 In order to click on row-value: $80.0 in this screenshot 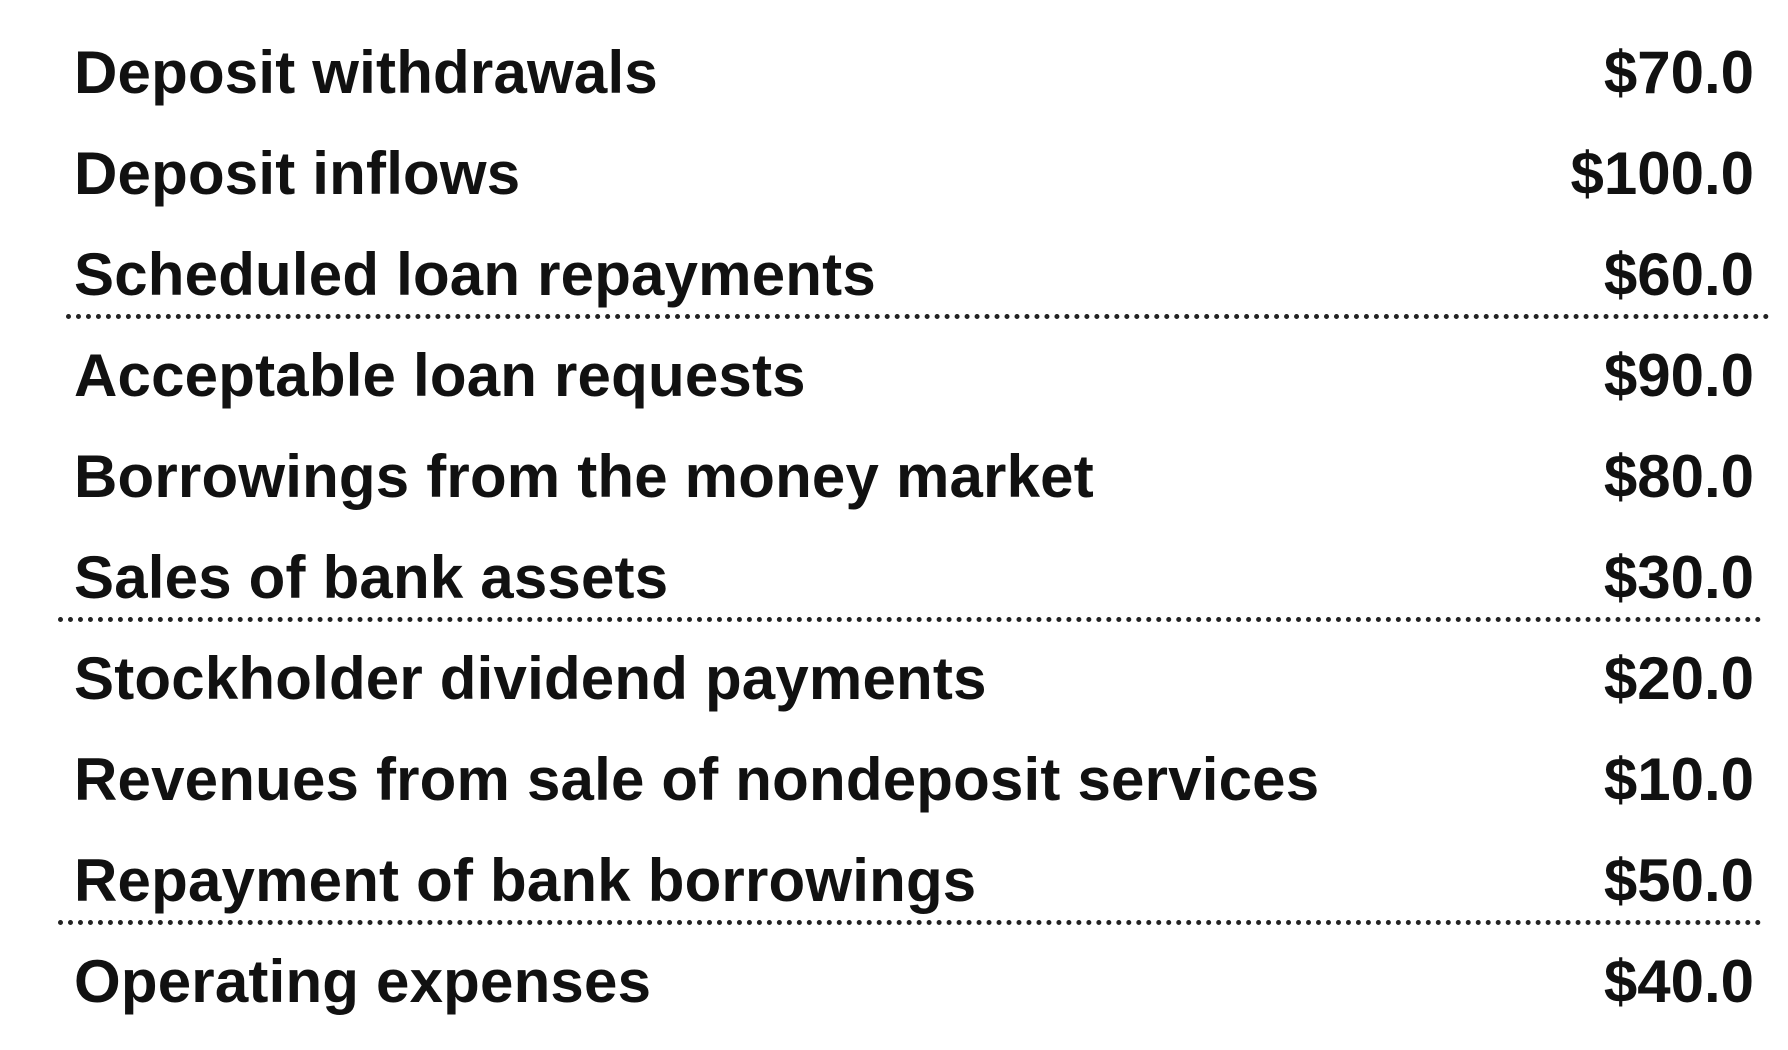, I will do `click(1678, 476)`.